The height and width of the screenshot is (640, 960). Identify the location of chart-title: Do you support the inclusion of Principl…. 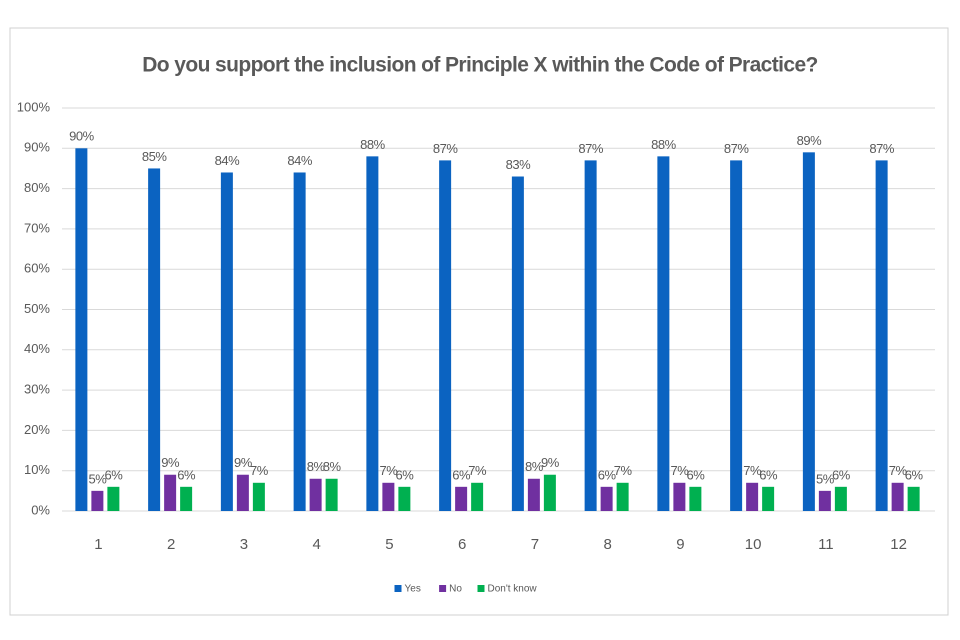
(480, 65).